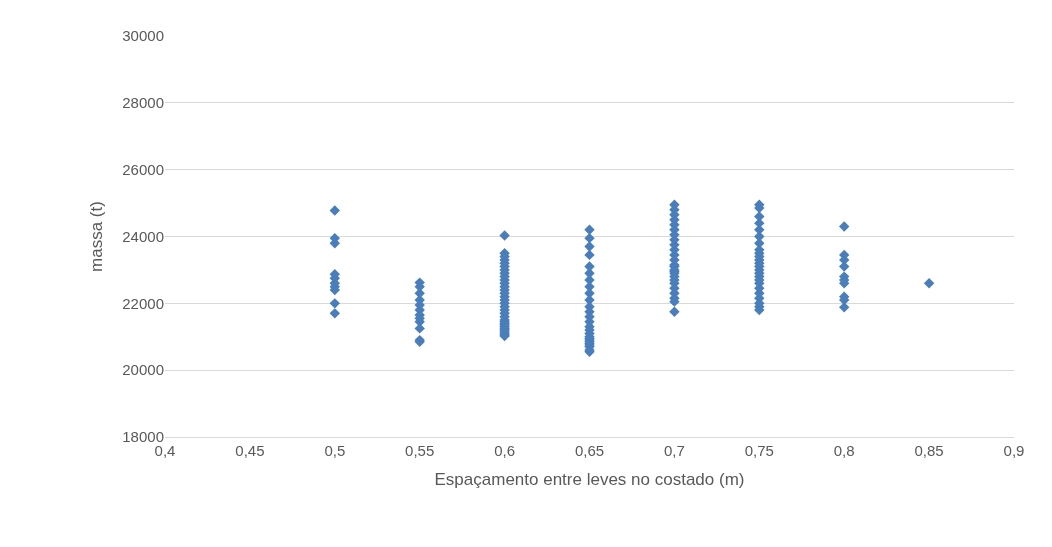 The width and height of the screenshot is (1052, 547). What do you see at coordinates (335, 450) in the screenshot?
I see `x-tick-label: 0,5` at bounding box center [335, 450].